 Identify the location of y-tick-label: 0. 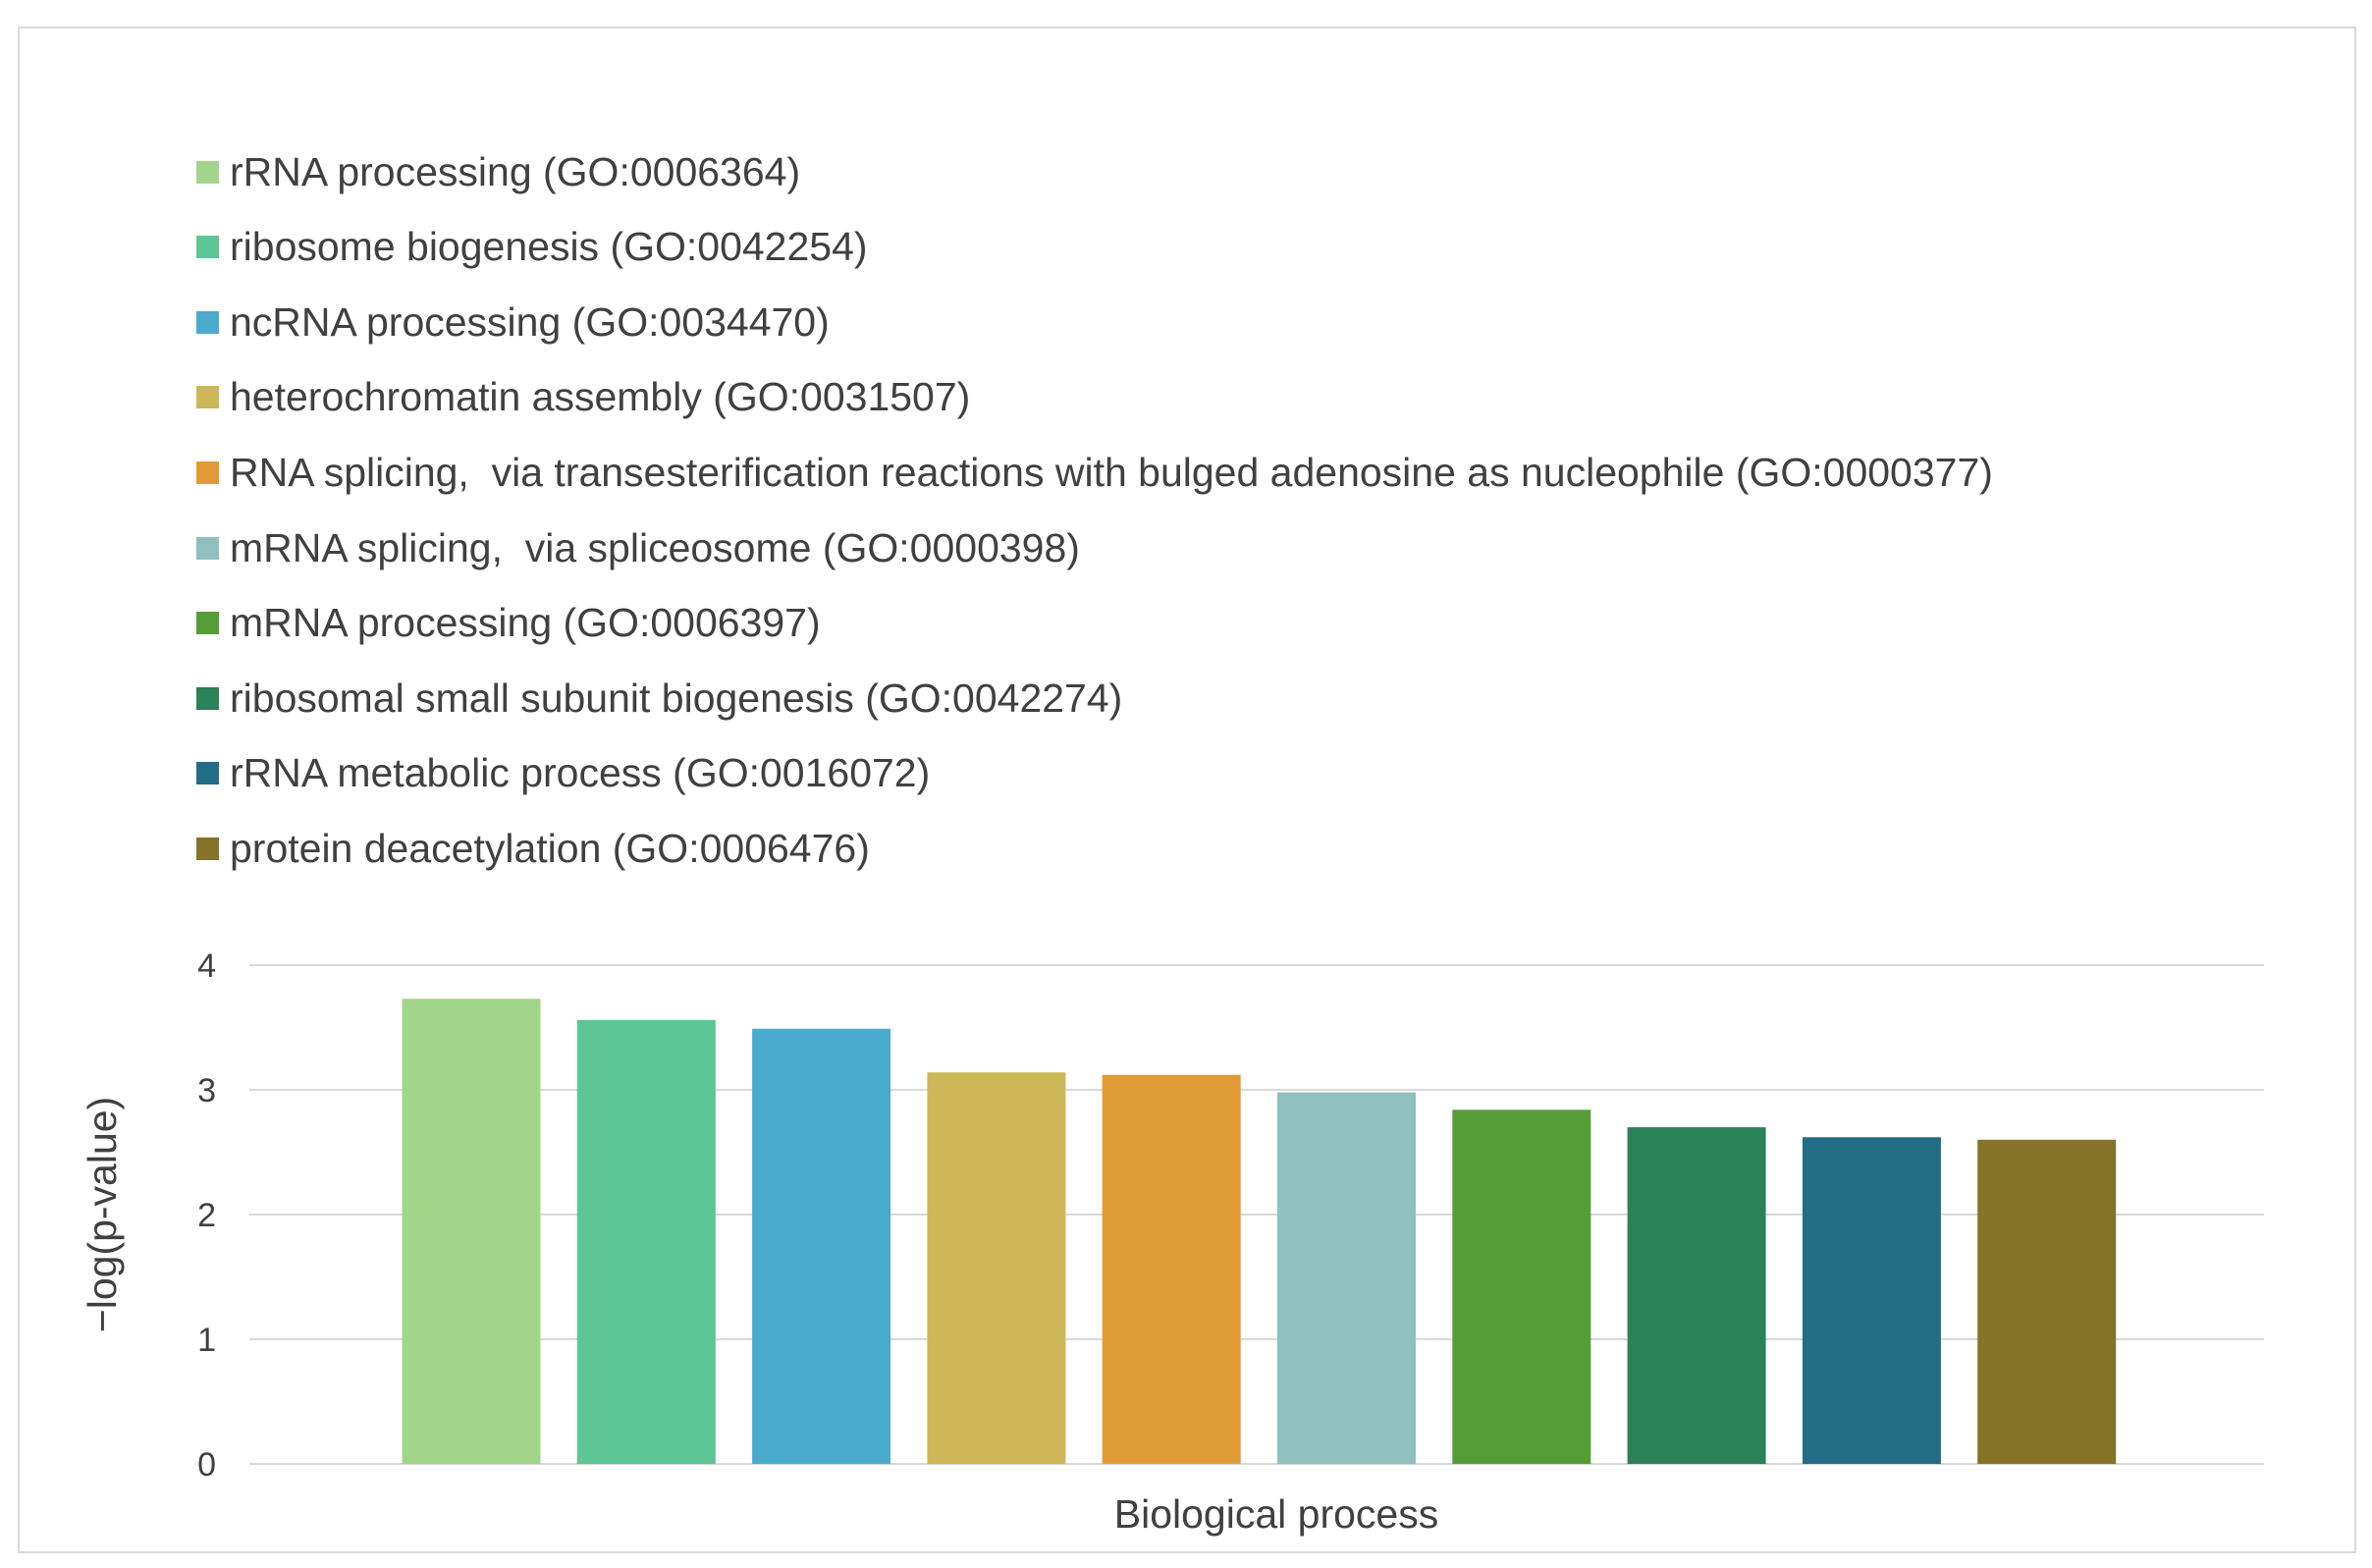
(206, 1465).